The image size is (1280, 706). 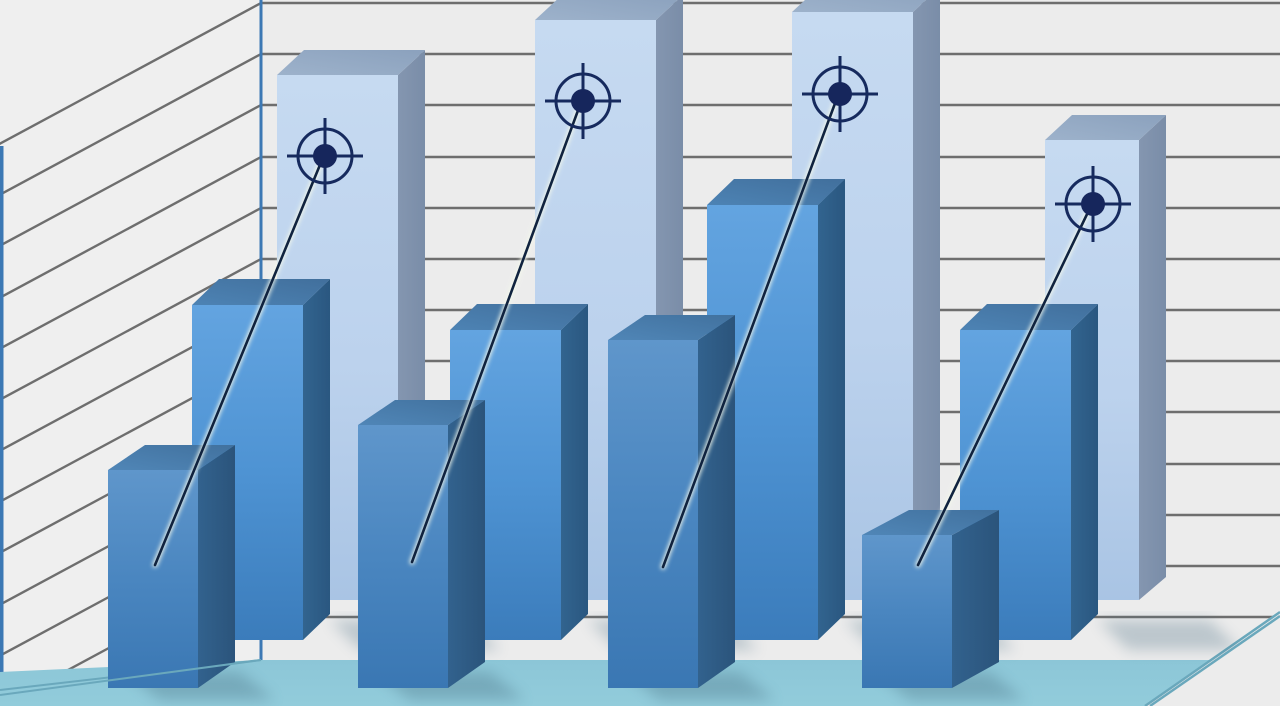 I want to click on floor-right-edge, so click(x=1212, y=658).